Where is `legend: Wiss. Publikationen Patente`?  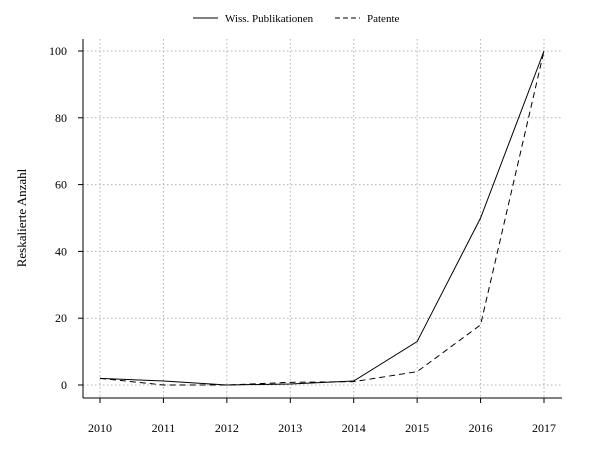
legend: Wiss. Publikationen Patente is located at coordinates (296, 19).